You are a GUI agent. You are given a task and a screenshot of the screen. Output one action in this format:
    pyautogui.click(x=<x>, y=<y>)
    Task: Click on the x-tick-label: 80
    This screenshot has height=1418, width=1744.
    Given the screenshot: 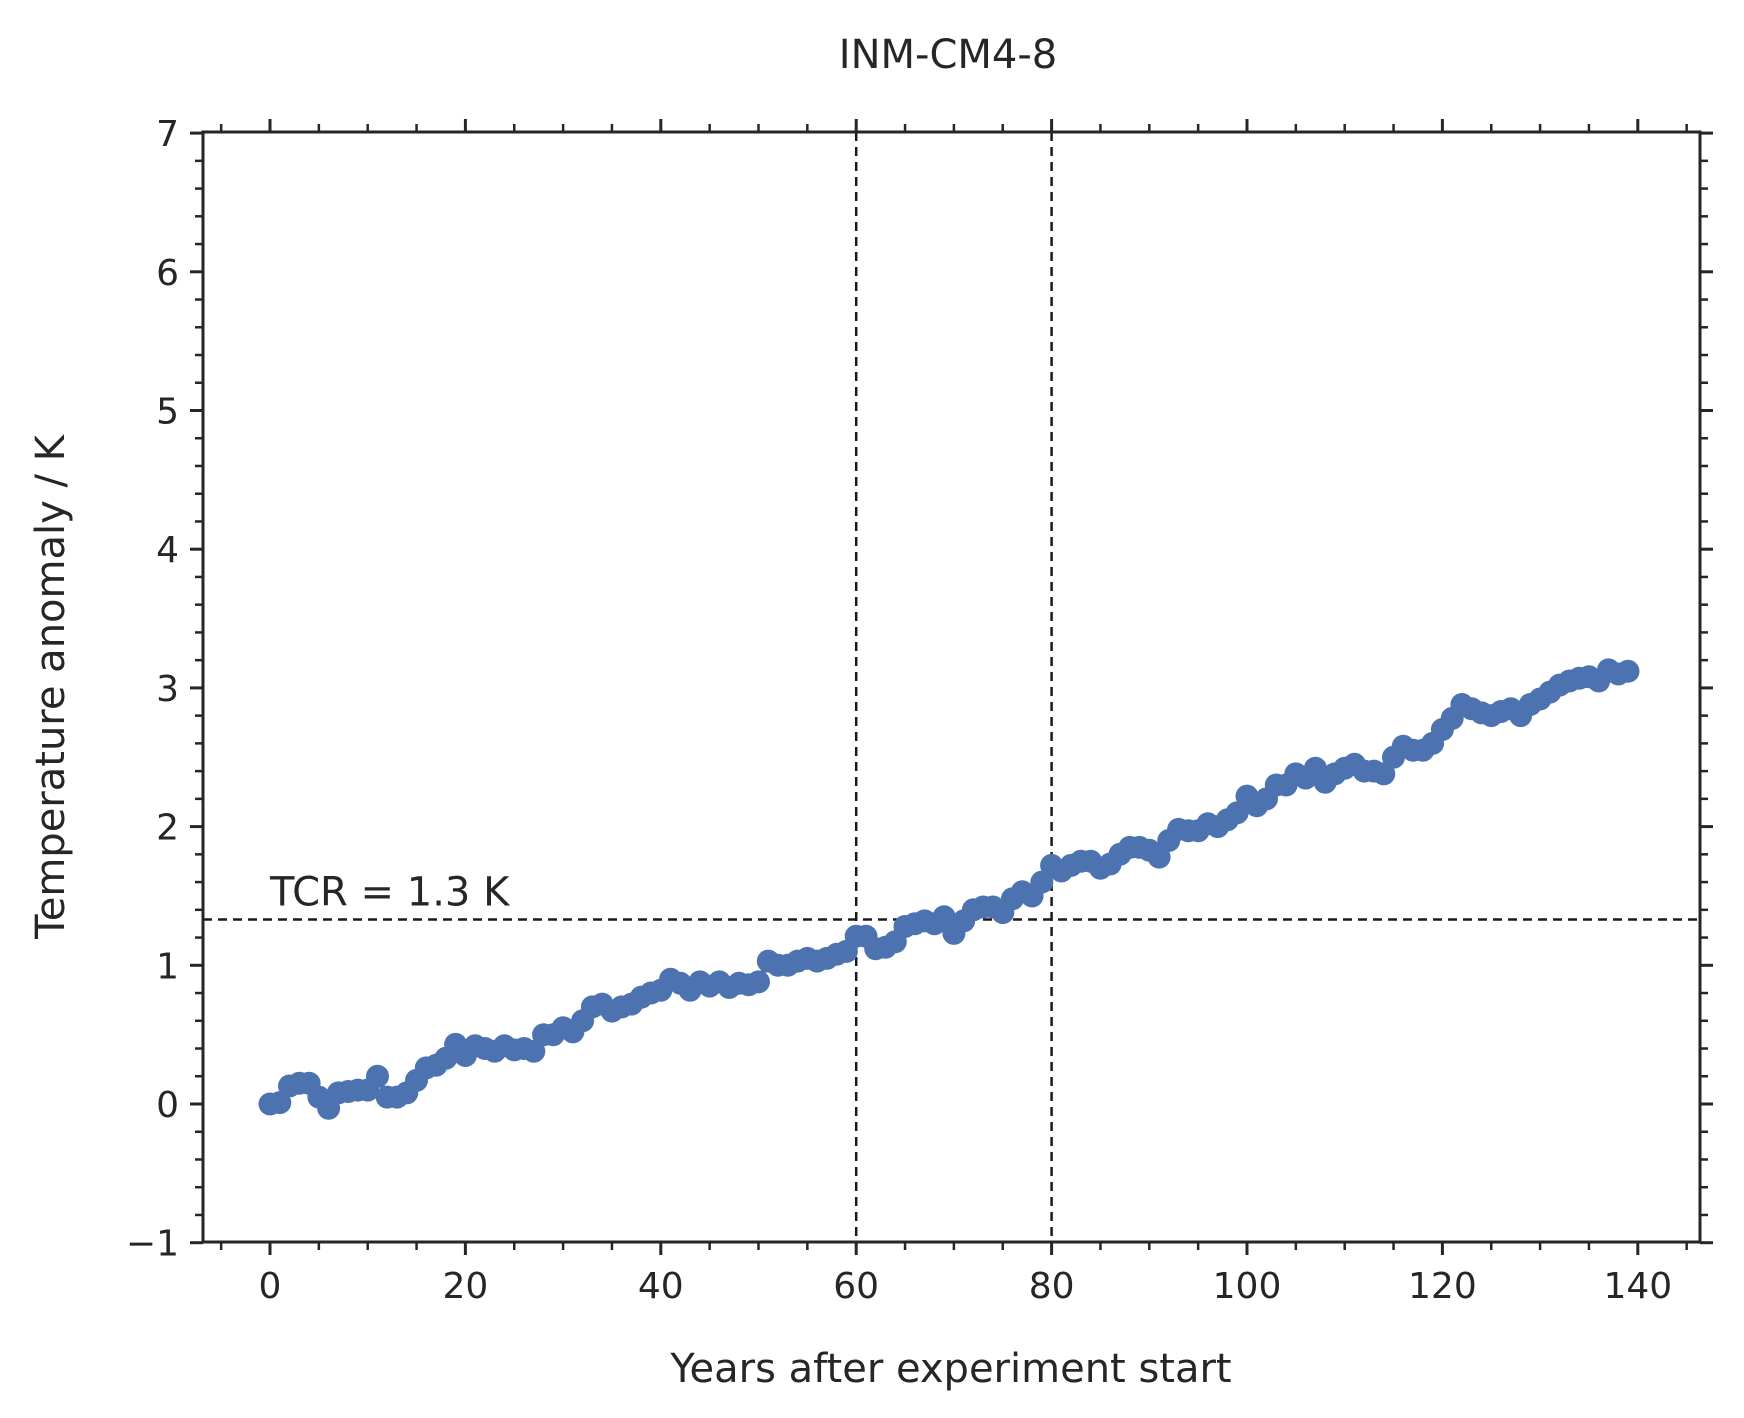 What is the action you would take?
    pyautogui.click(x=1052, y=1286)
    